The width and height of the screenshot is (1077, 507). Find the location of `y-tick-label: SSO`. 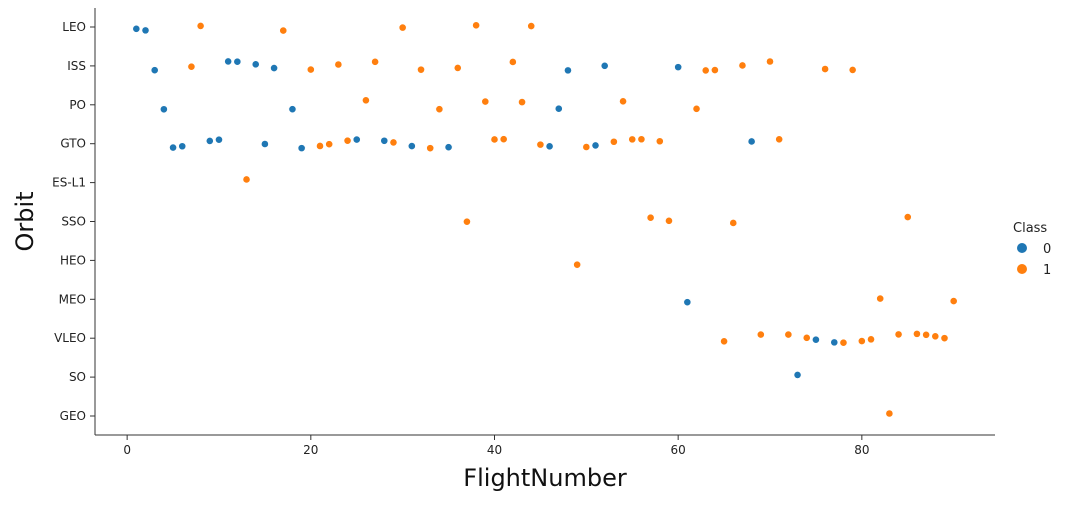

y-tick-label: SSO is located at coordinates (73, 222).